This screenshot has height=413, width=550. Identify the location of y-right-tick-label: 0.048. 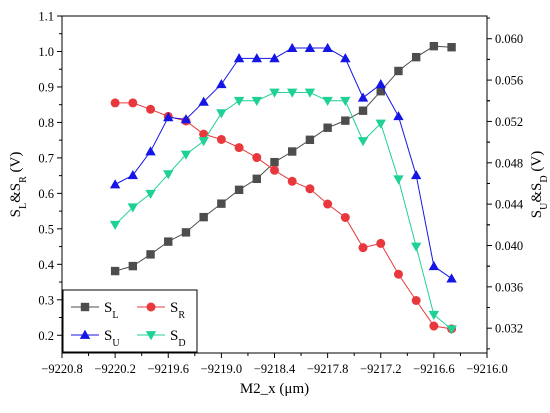
(509, 163).